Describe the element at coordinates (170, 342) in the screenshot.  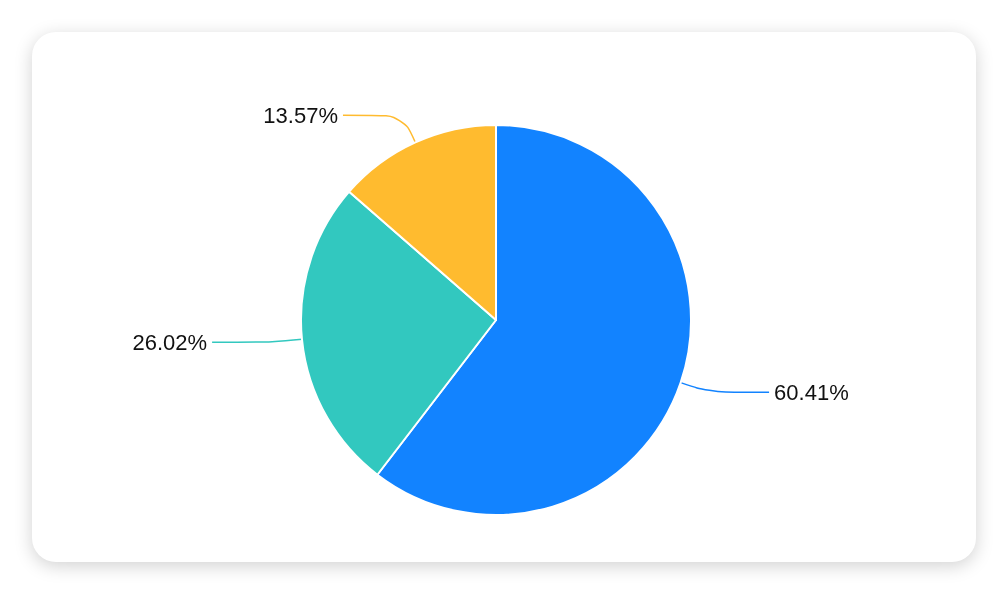
I see `data-label: 26.02%` at that location.